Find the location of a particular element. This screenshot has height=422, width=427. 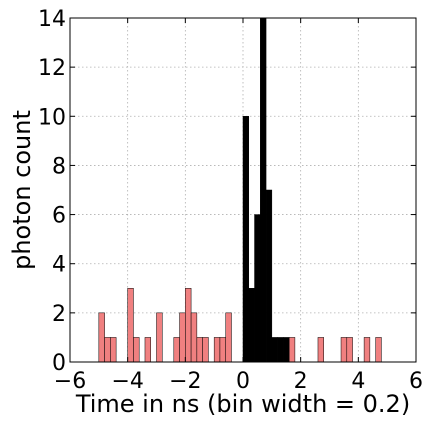

x-tick-label: 6 is located at coordinates (416, 381).